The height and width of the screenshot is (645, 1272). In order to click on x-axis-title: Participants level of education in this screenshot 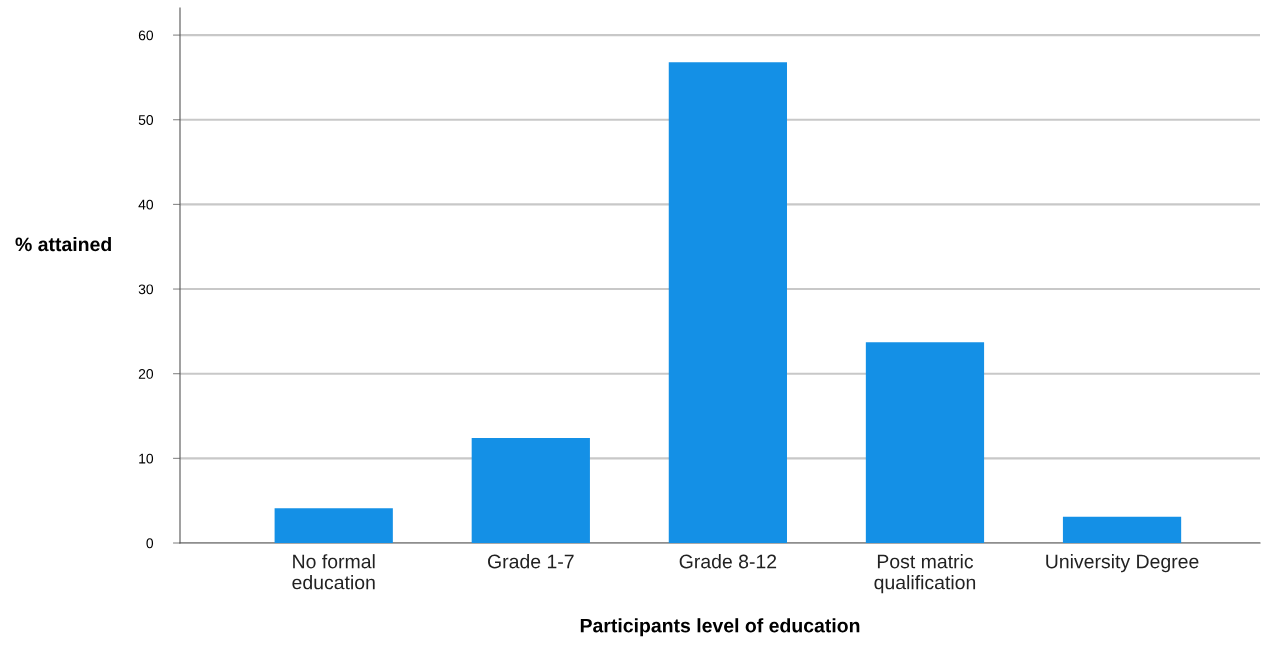, I will do `click(720, 627)`.